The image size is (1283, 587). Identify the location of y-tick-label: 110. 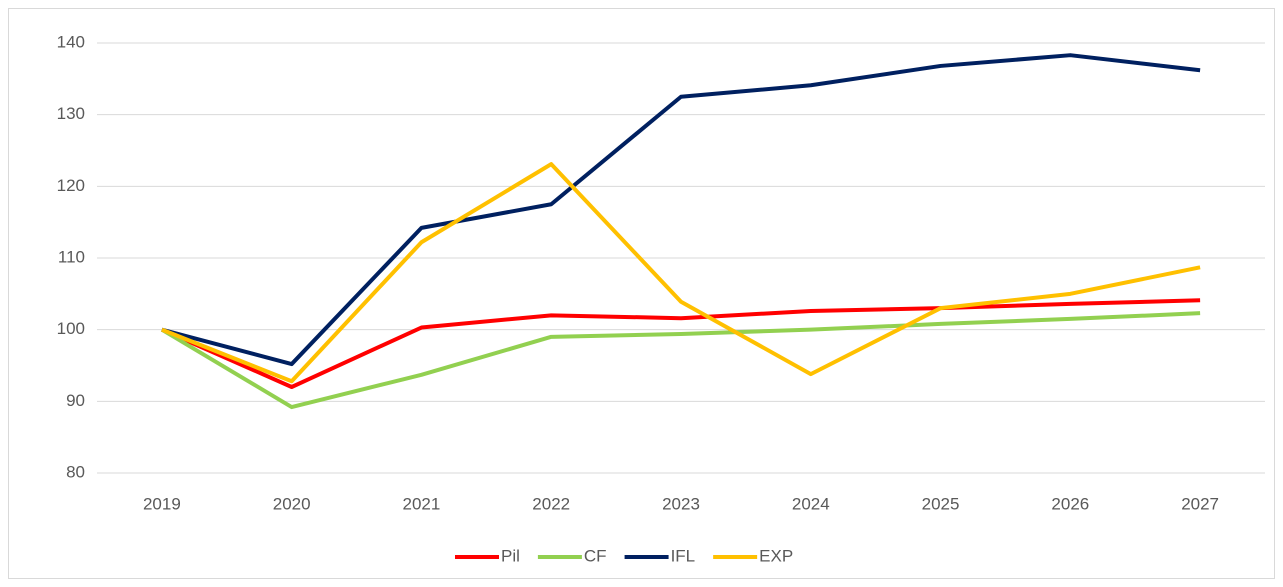
(71, 256).